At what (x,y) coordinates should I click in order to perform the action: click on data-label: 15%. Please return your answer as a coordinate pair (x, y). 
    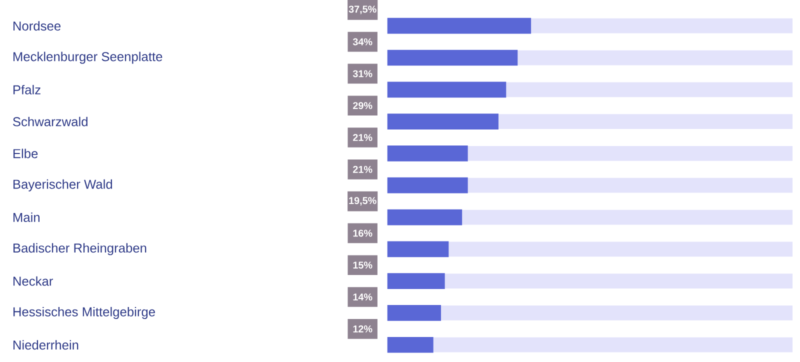
    Looking at the image, I should click on (362, 265).